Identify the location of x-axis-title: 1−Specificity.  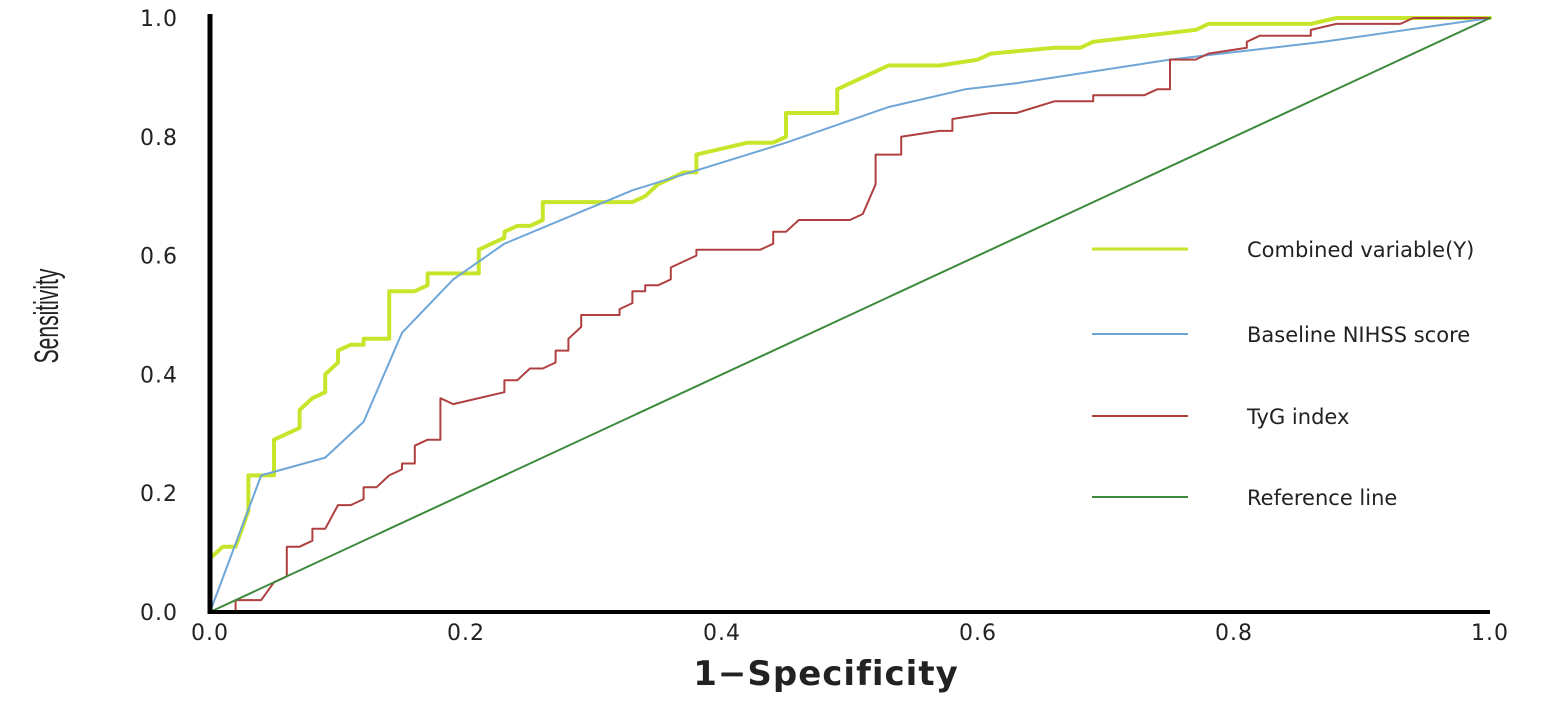
(826, 674).